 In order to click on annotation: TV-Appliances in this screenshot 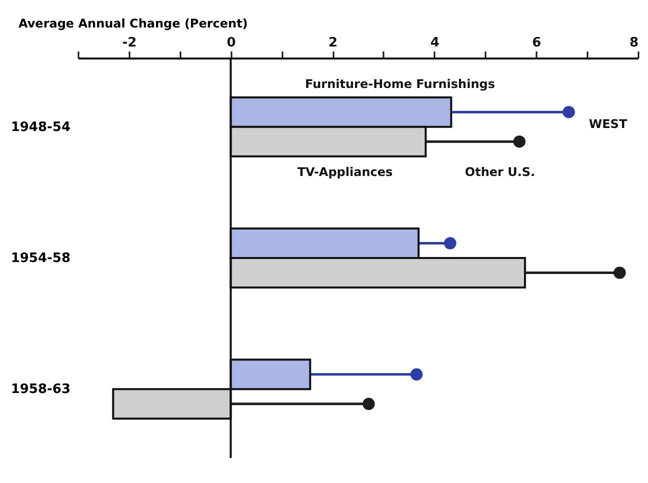, I will do `click(345, 172)`.